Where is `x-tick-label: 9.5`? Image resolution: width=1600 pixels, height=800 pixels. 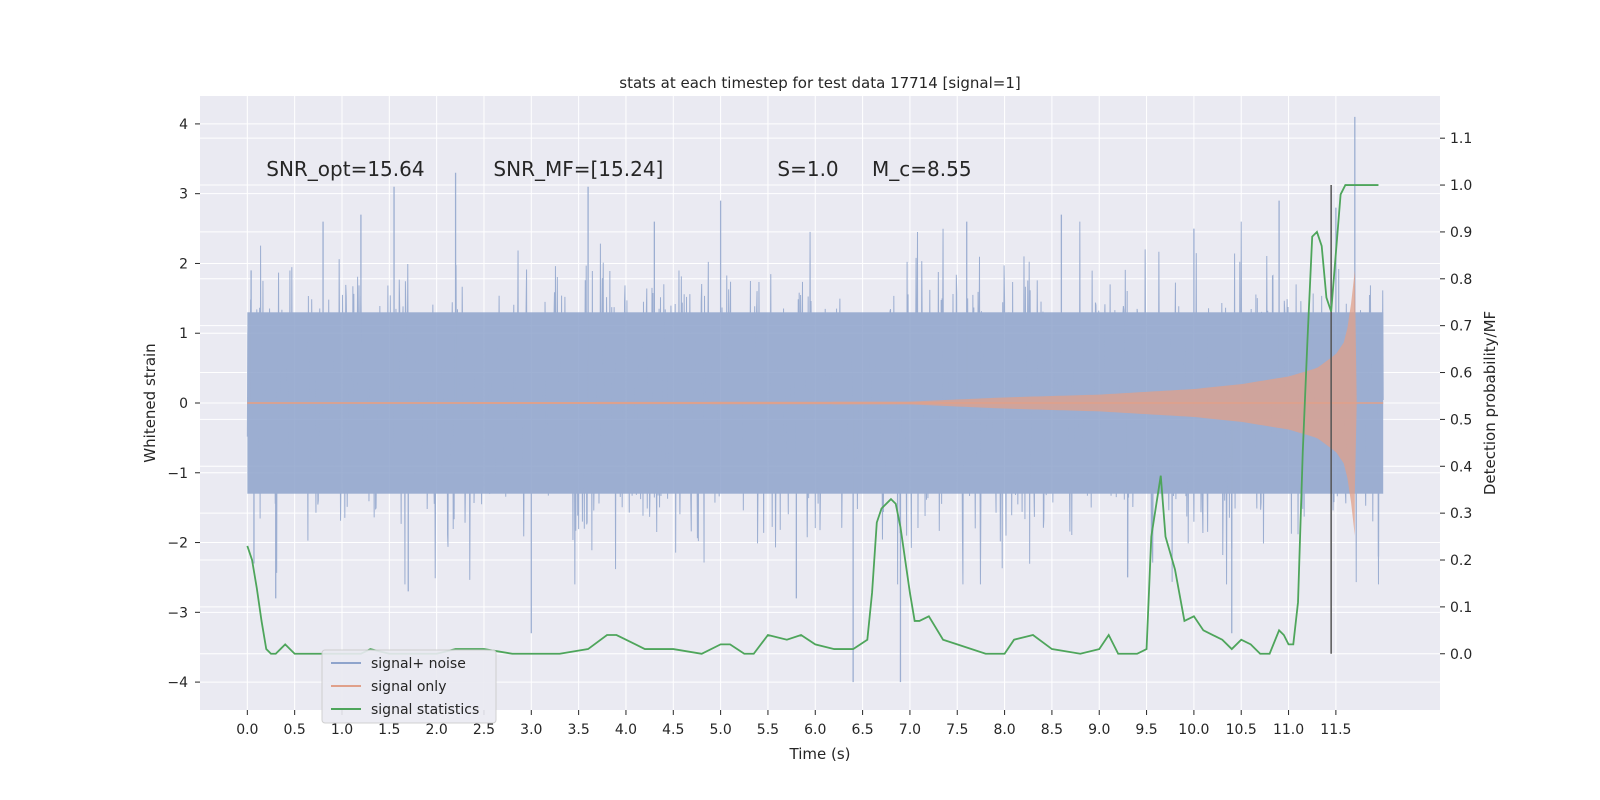 x-tick-label: 9.5 is located at coordinates (1146, 730).